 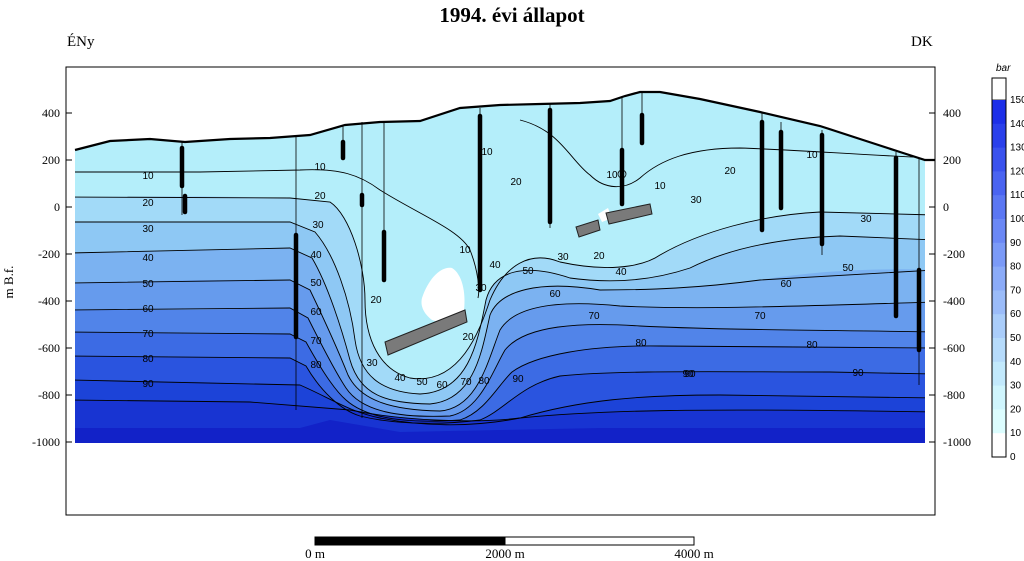 What do you see at coordinates (952, 113) in the screenshot?
I see `right-tick-label: 400` at bounding box center [952, 113].